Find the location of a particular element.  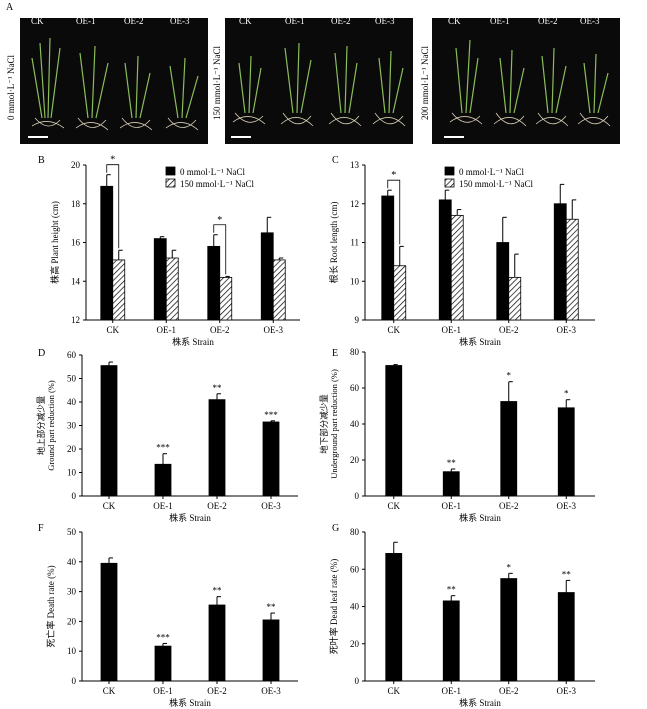

photo-0mm: CK OE-1 OE-2 OE-3 is located at coordinates (114, 81).